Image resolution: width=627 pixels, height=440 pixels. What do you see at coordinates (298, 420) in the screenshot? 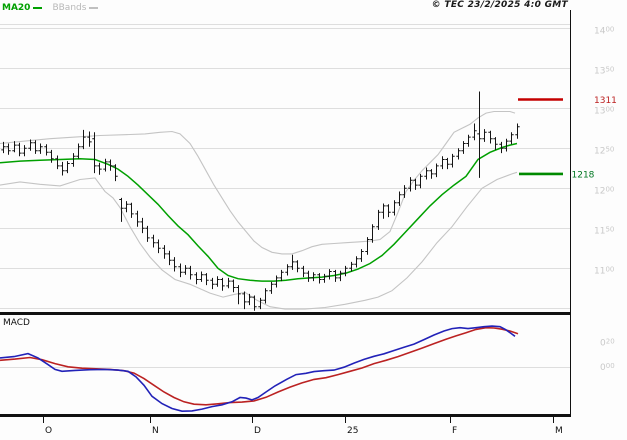
I see `month-ticks` at bounding box center [298, 420].